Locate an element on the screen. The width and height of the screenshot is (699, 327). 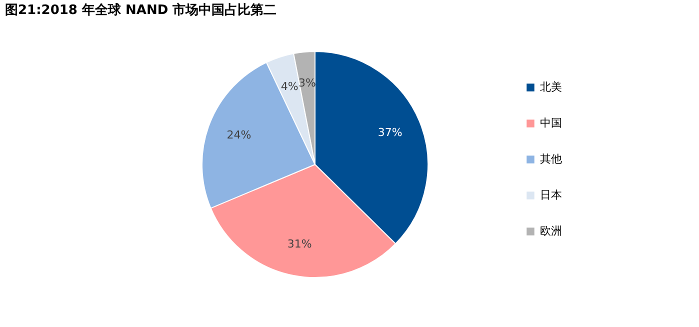
legend-label: 日本 is located at coordinates (551, 195).